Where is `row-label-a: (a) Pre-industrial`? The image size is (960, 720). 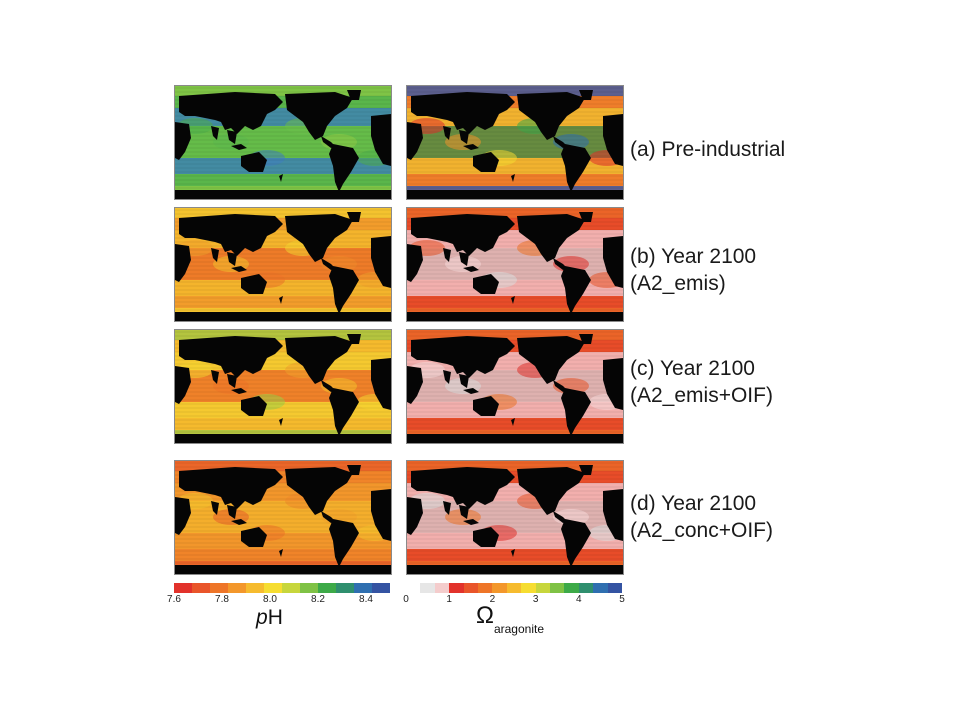 row-label-a: (a) Pre-industrial is located at coordinates (707, 149).